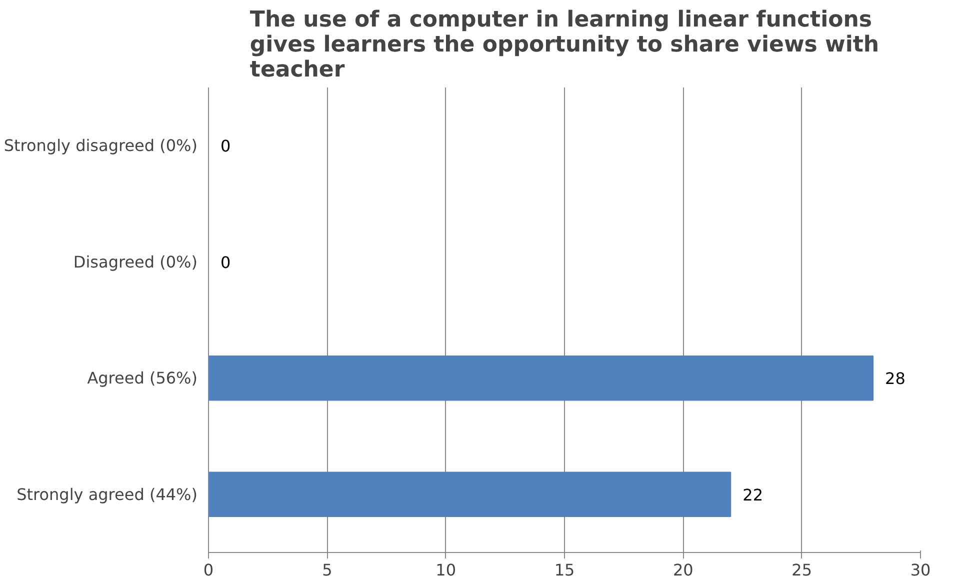  What do you see at coordinates (101, 146) in the screenshot?
I see `y-tick-label: Strongly disagreed (0%)` at bounding box center [101, 146].